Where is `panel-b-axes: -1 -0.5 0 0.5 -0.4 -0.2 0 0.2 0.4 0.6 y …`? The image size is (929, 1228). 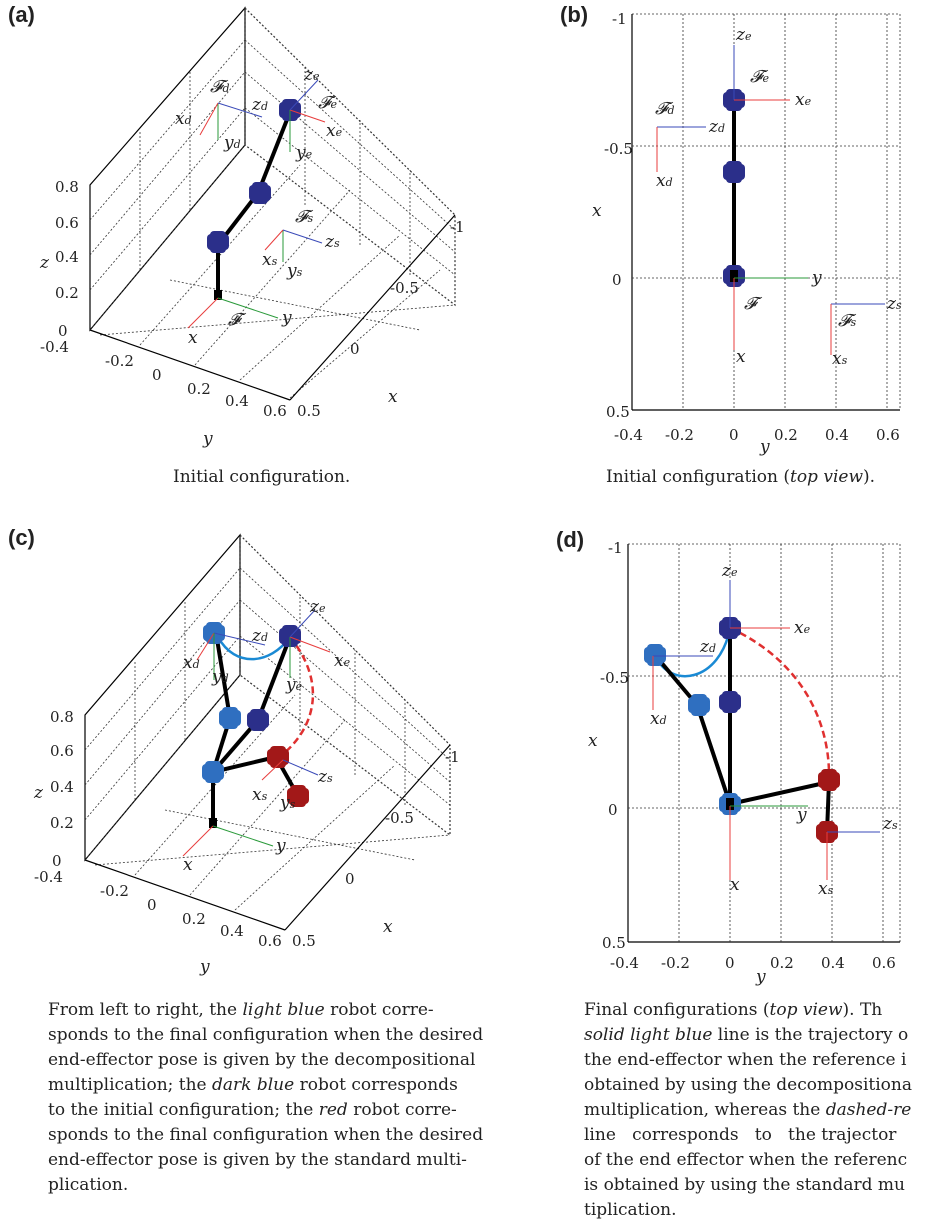
panel-b-axes: -1 -0.5 0 0.5 -0.4 -0.2 0 0.2 0.4 0.6 y … is located at coordinates (746, 233).